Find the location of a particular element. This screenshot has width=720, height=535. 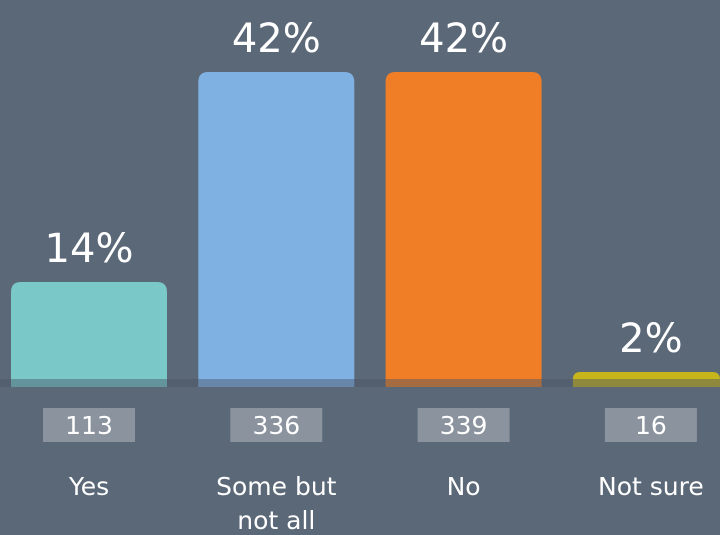

category-label-1-1: not all is located at coordinates (276, 520).